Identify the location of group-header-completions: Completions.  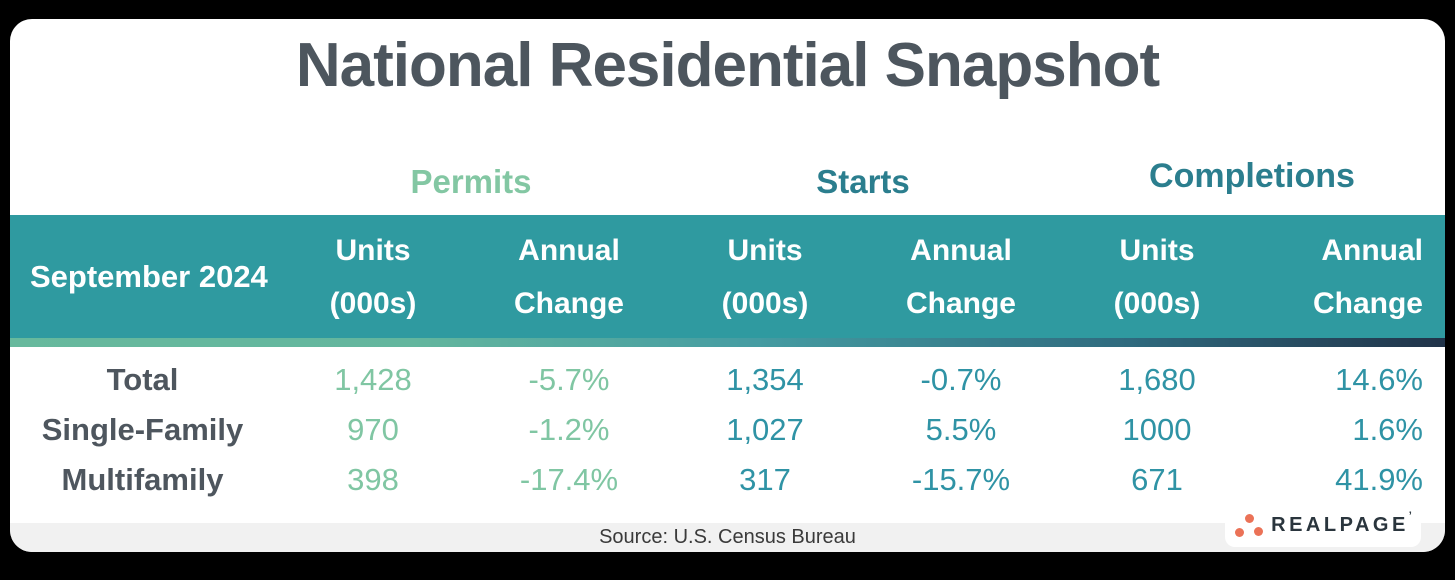
(1252, 175).